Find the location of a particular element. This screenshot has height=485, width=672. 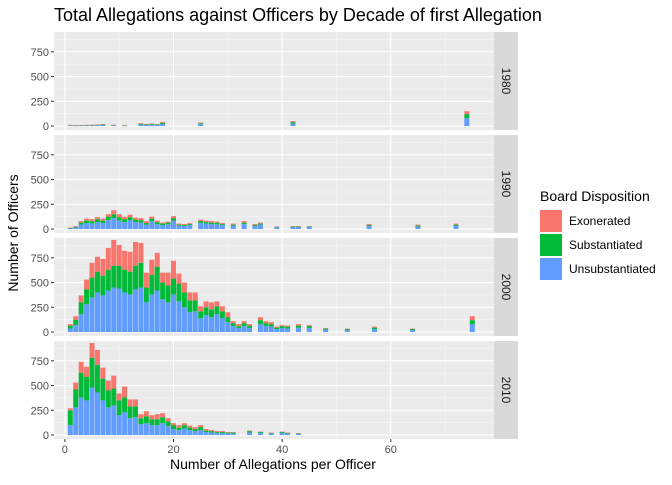

legend-label-substantiated: Substantiated is located at coordinates (605, 245).